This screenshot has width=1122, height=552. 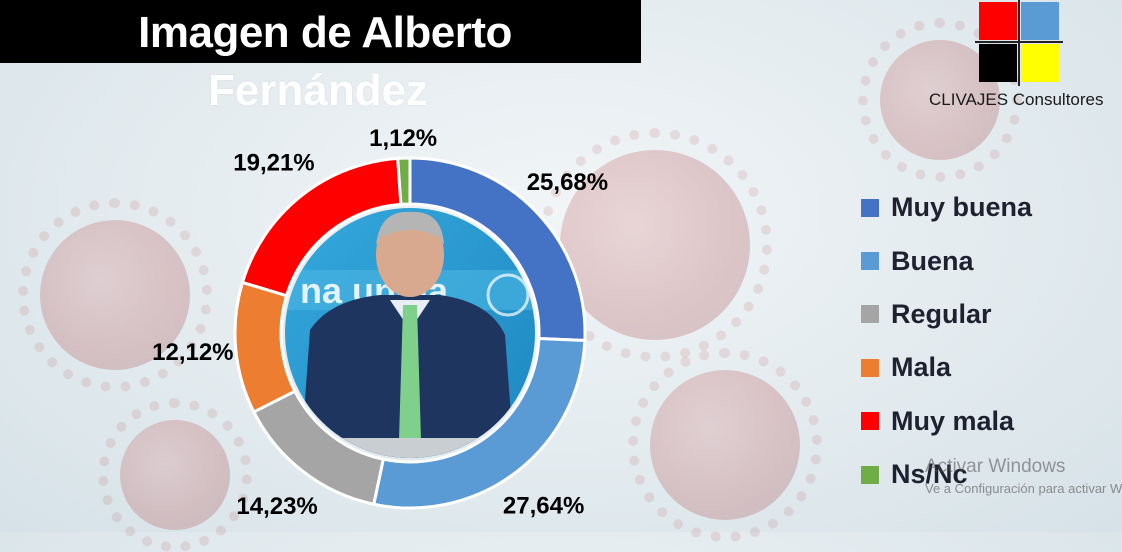 I want to click on brand-logo, so click(x=1019, y=43).